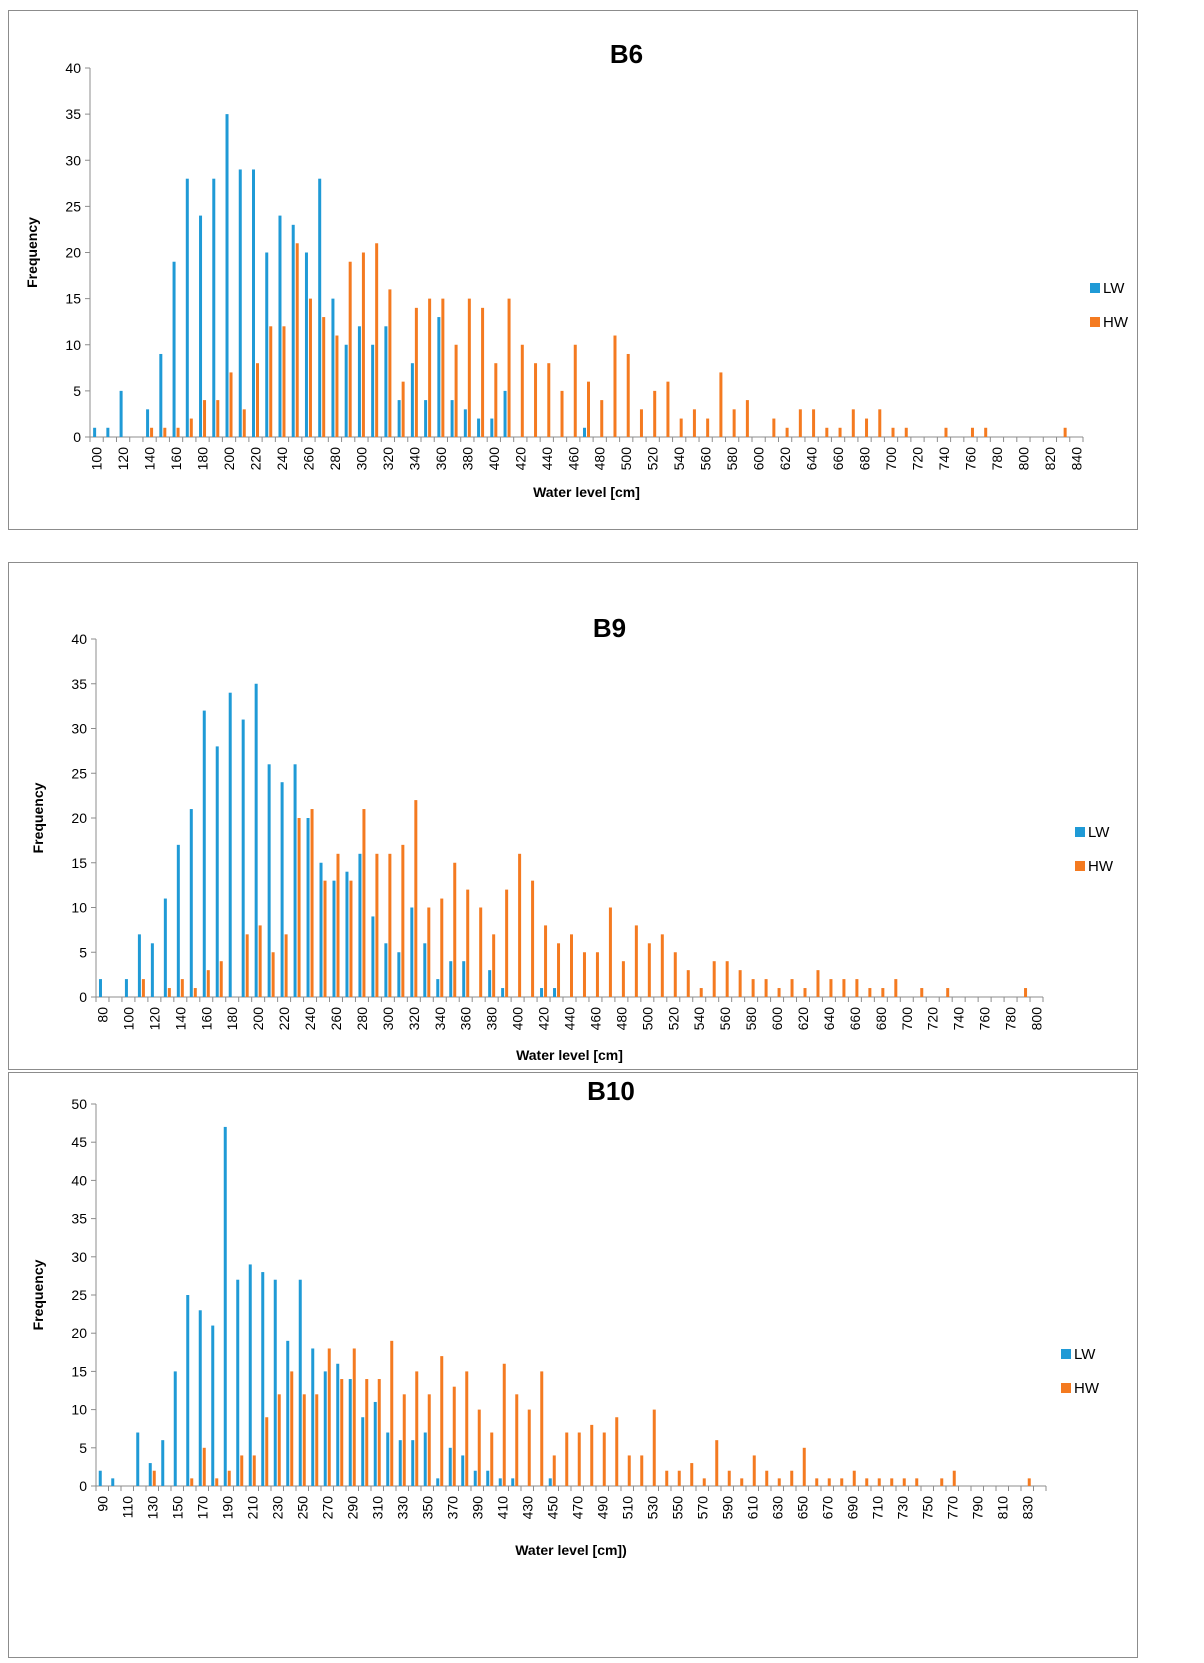 The width and height of the screenshot is (1204, 1663). I want to click on x-tick-label: 100, so click(97, 459).